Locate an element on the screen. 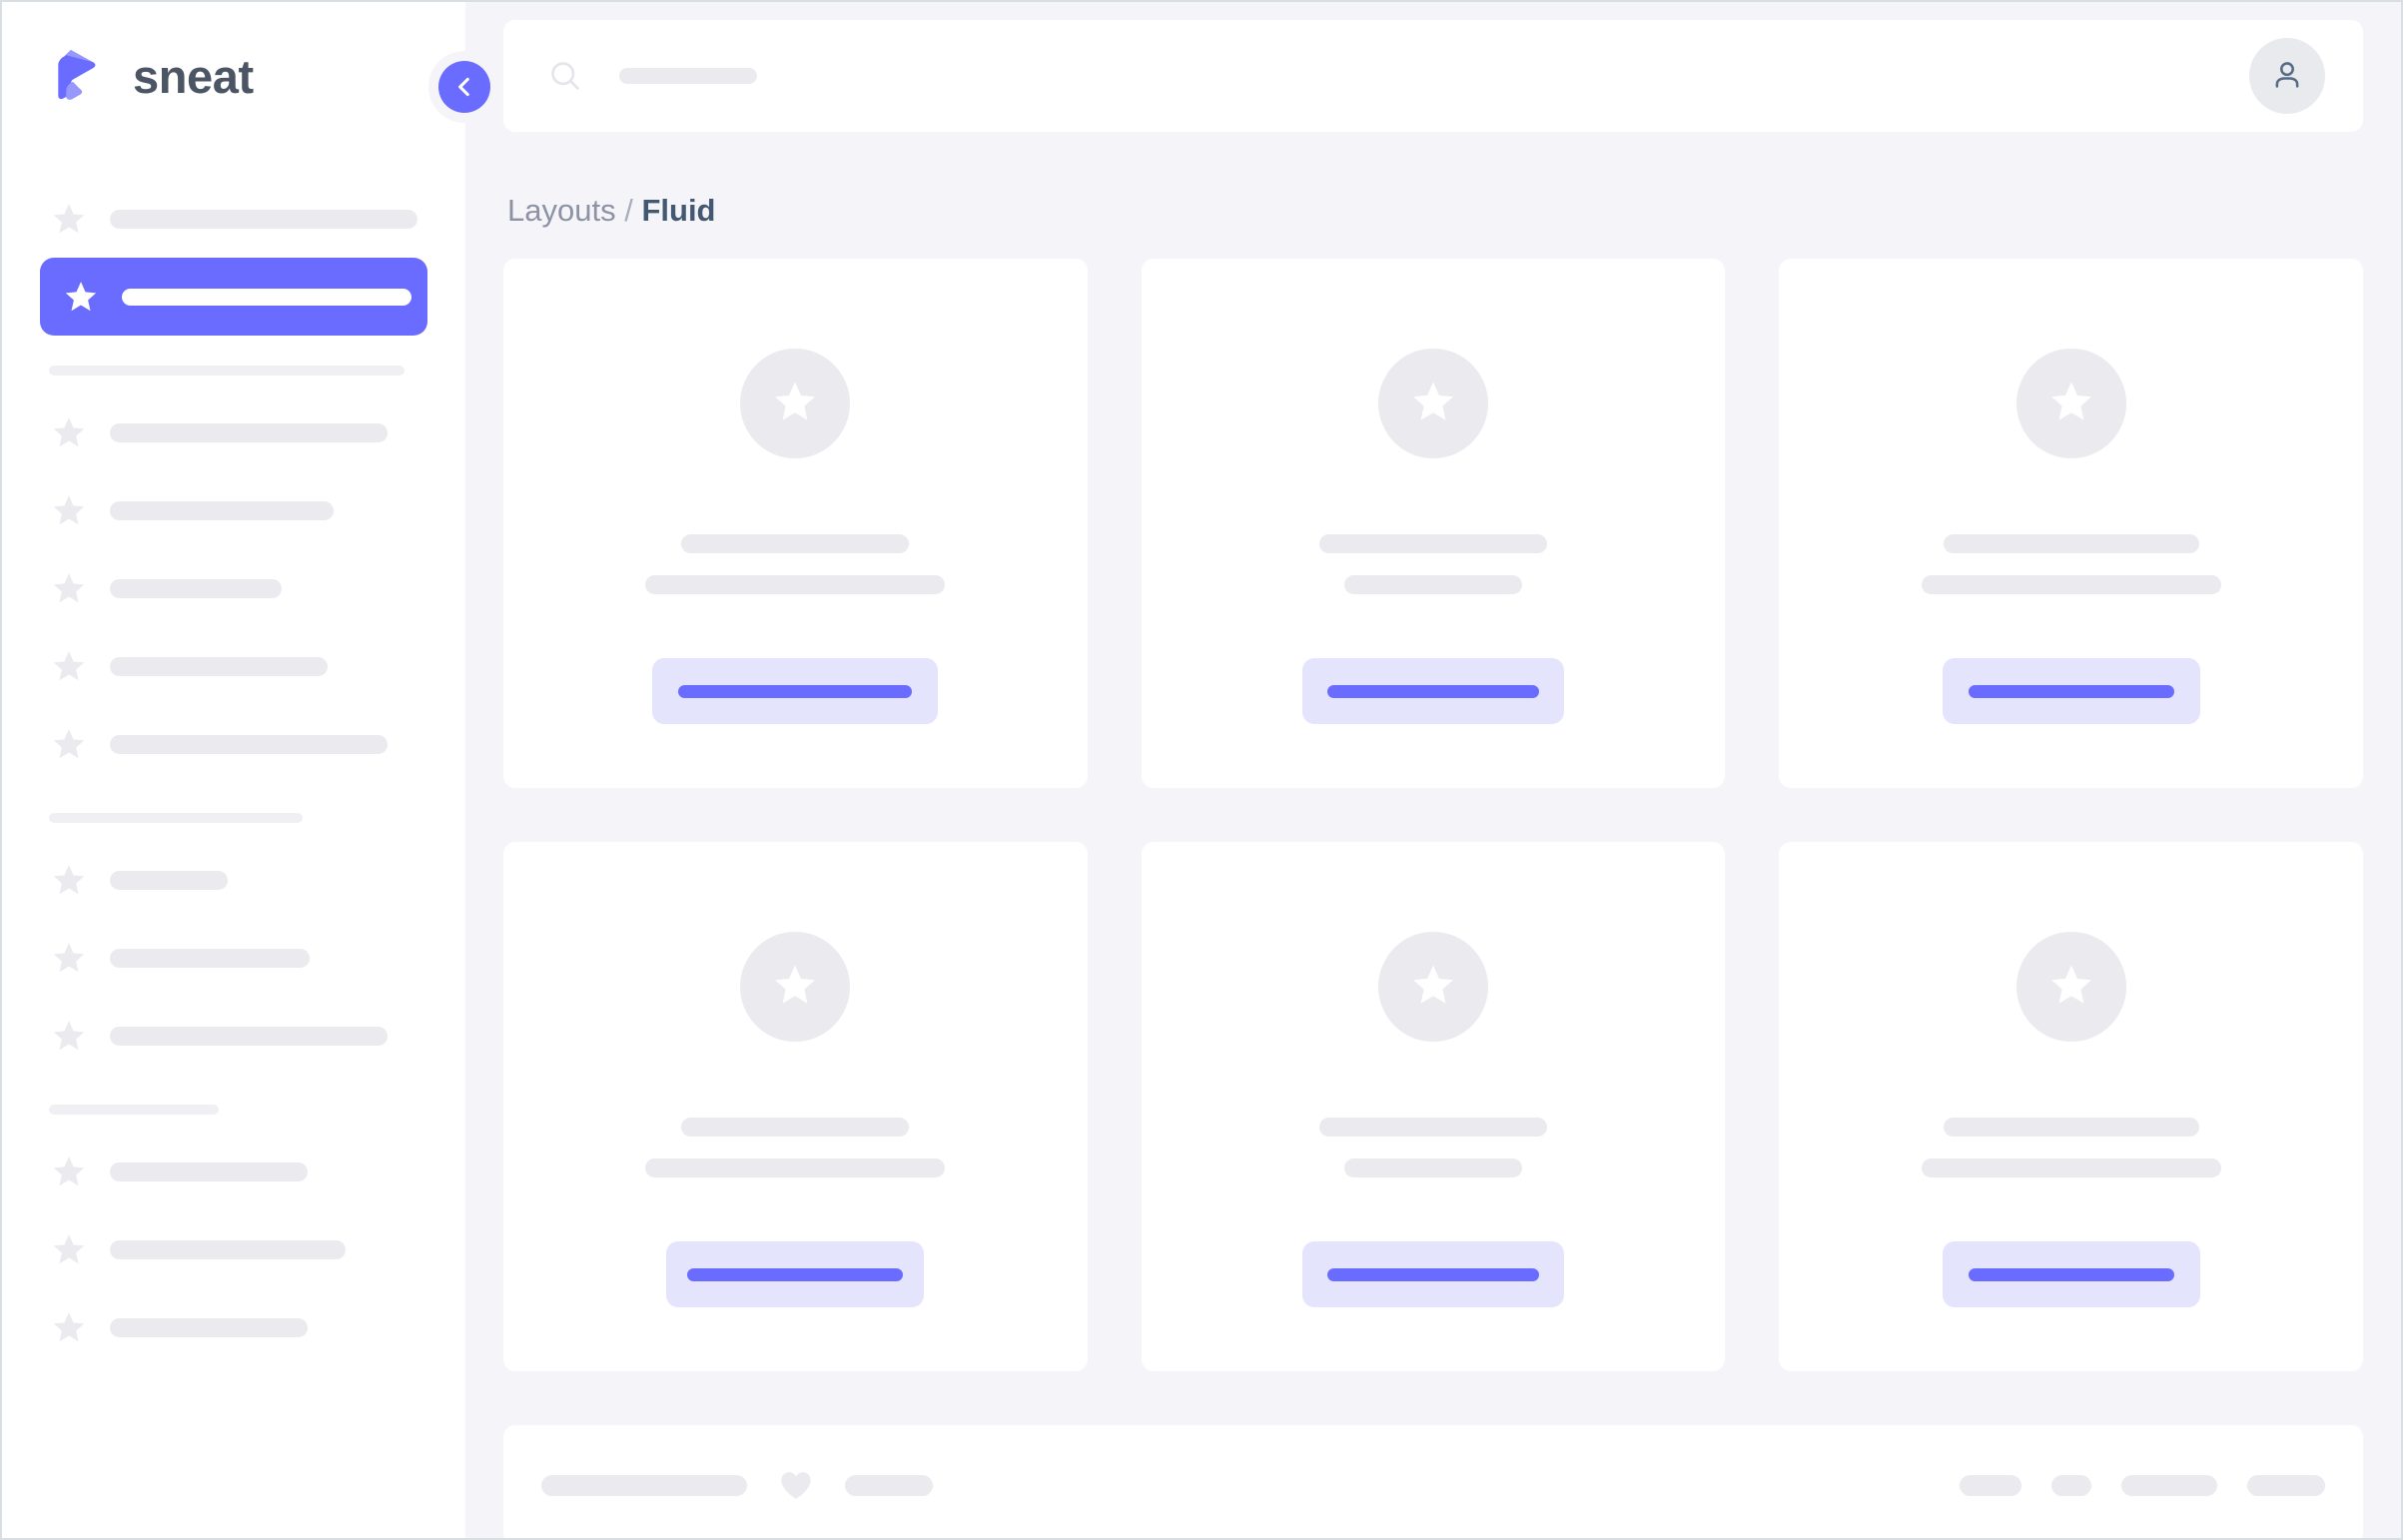  chevron-left-icon is located at coordinates (464, 87).